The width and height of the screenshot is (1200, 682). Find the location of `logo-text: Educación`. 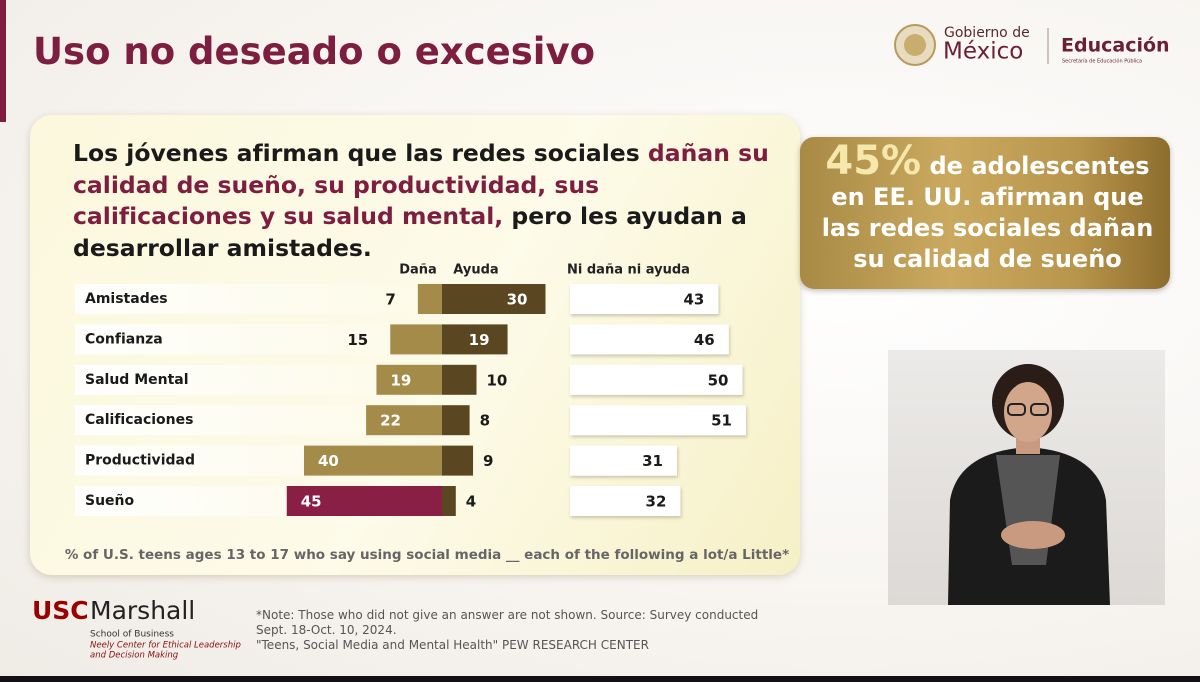

logo-text: Educación is located at coordinates (1115, 46).